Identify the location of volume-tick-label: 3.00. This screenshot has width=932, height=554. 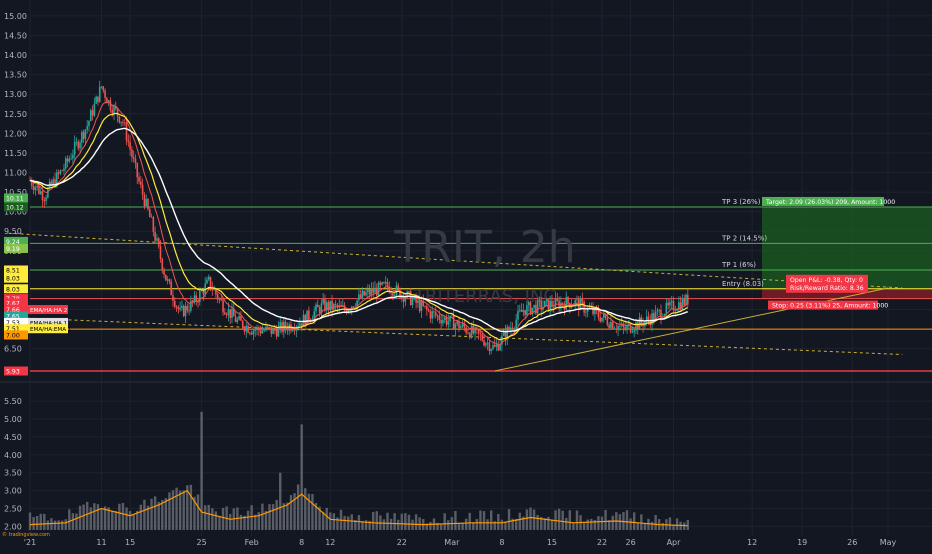
(13, 491).